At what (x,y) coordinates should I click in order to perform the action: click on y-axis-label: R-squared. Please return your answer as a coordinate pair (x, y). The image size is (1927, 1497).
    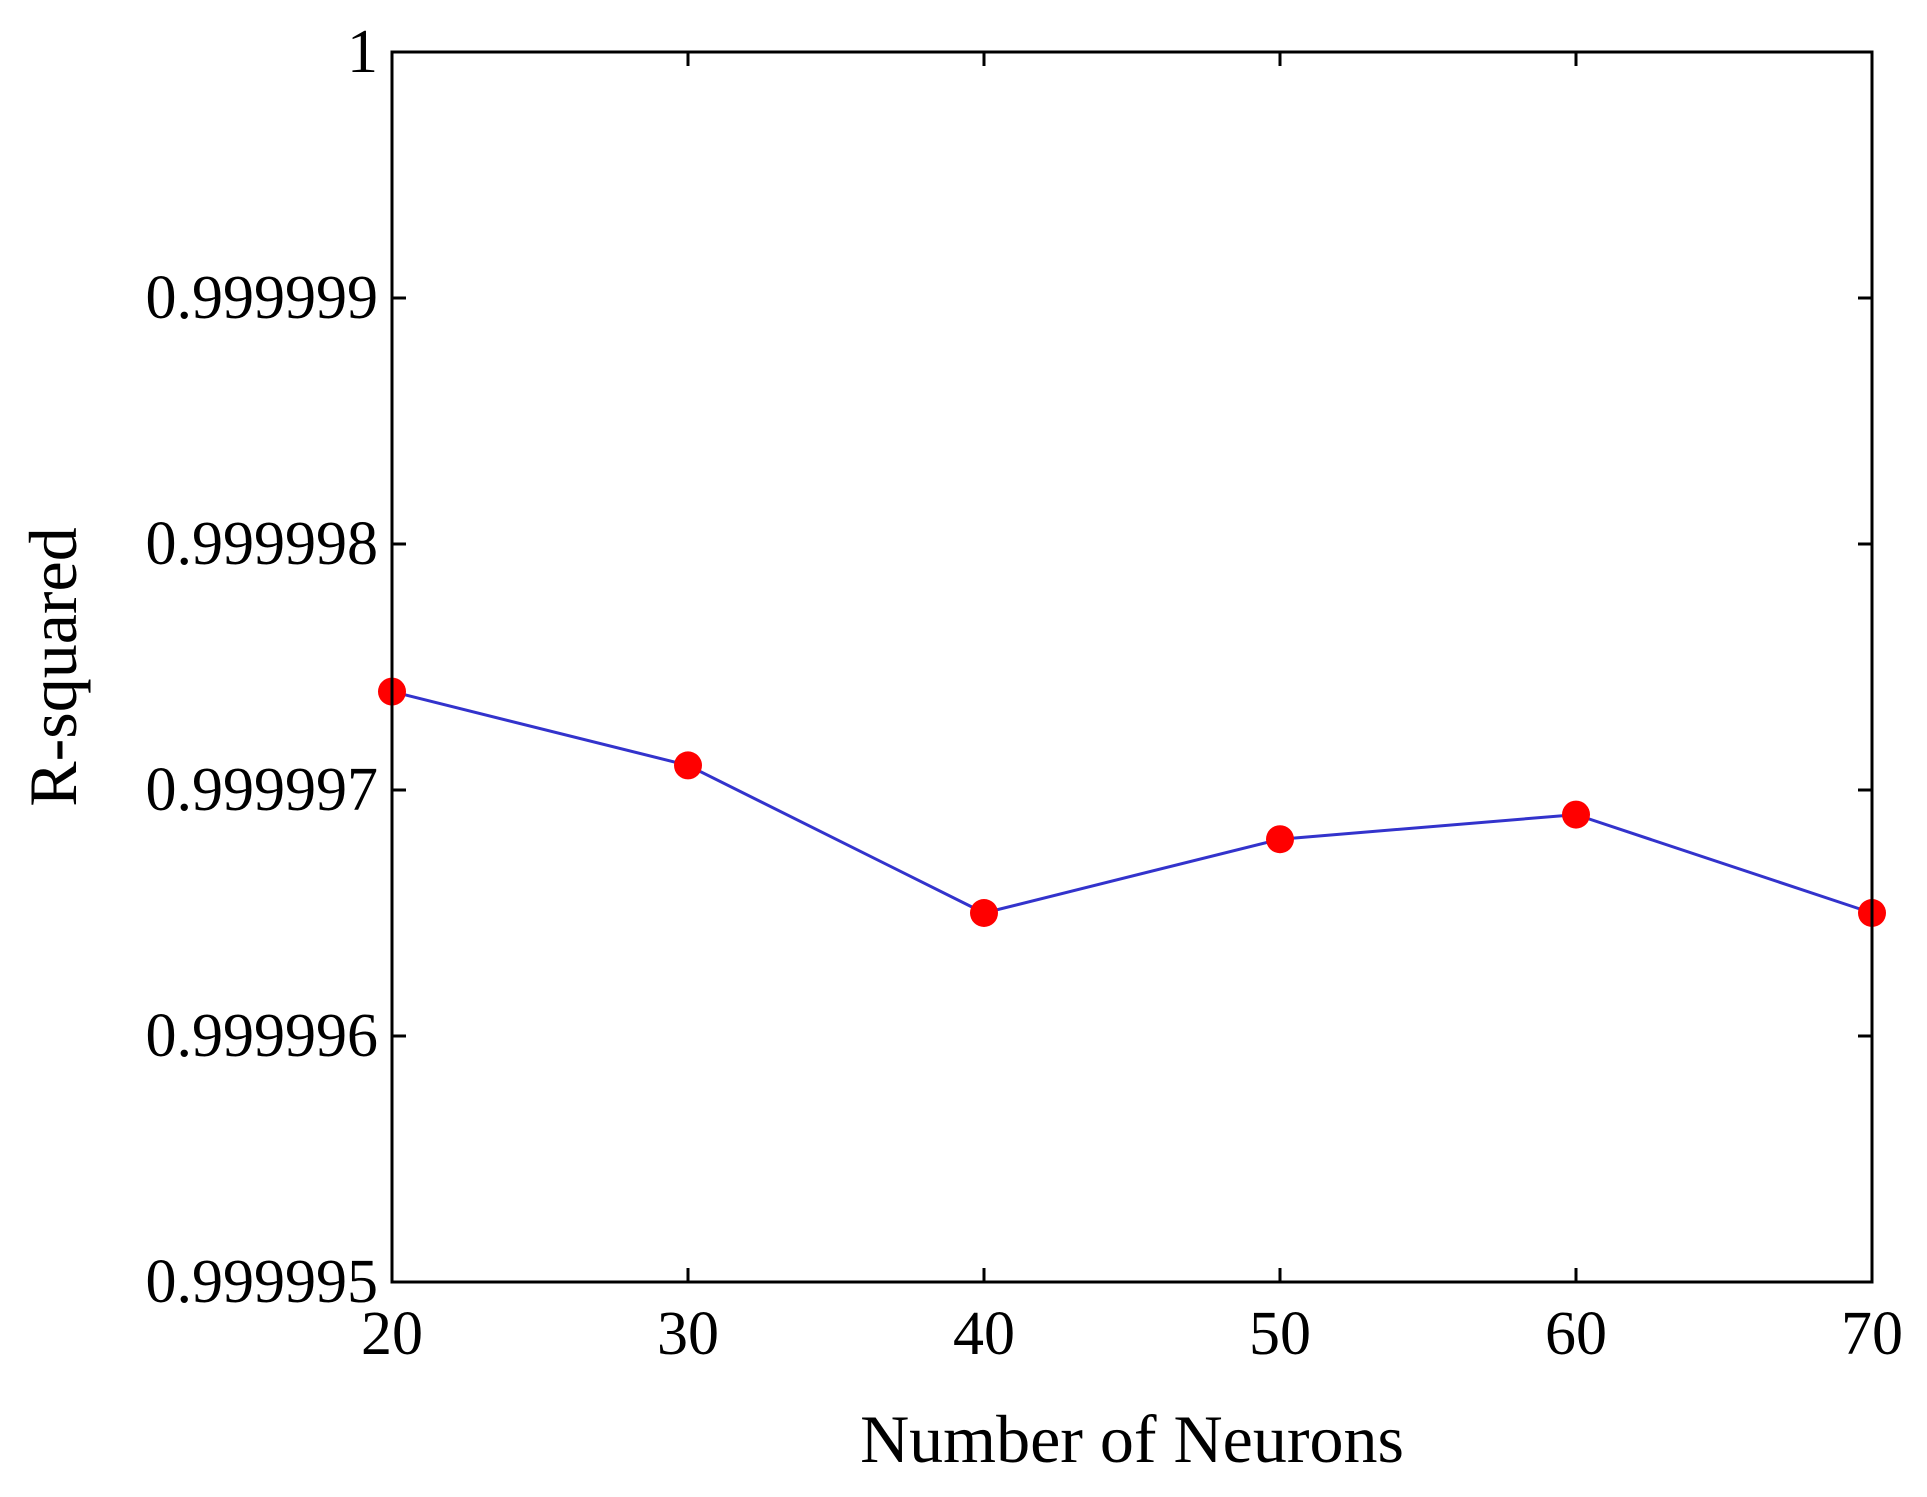
    Looking at the image, I should click on (53, 666).